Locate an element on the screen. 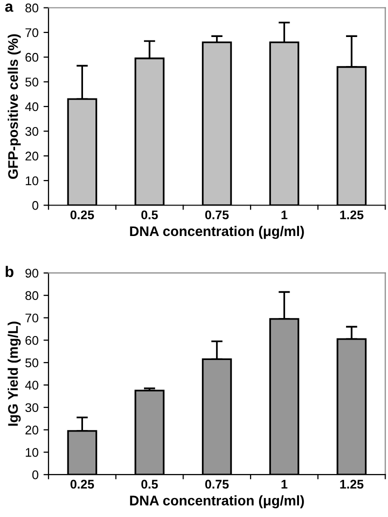 The width and height of the screenshot is (388, 517). y-axis-title: GFP-positive cells (%) is located at coordinates (14, 106).